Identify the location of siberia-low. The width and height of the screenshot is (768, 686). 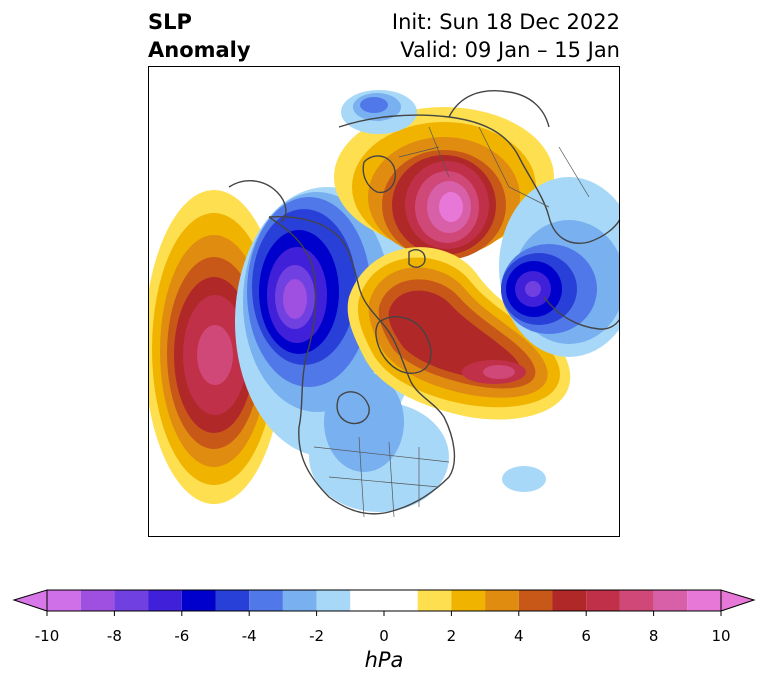
(559, 267).